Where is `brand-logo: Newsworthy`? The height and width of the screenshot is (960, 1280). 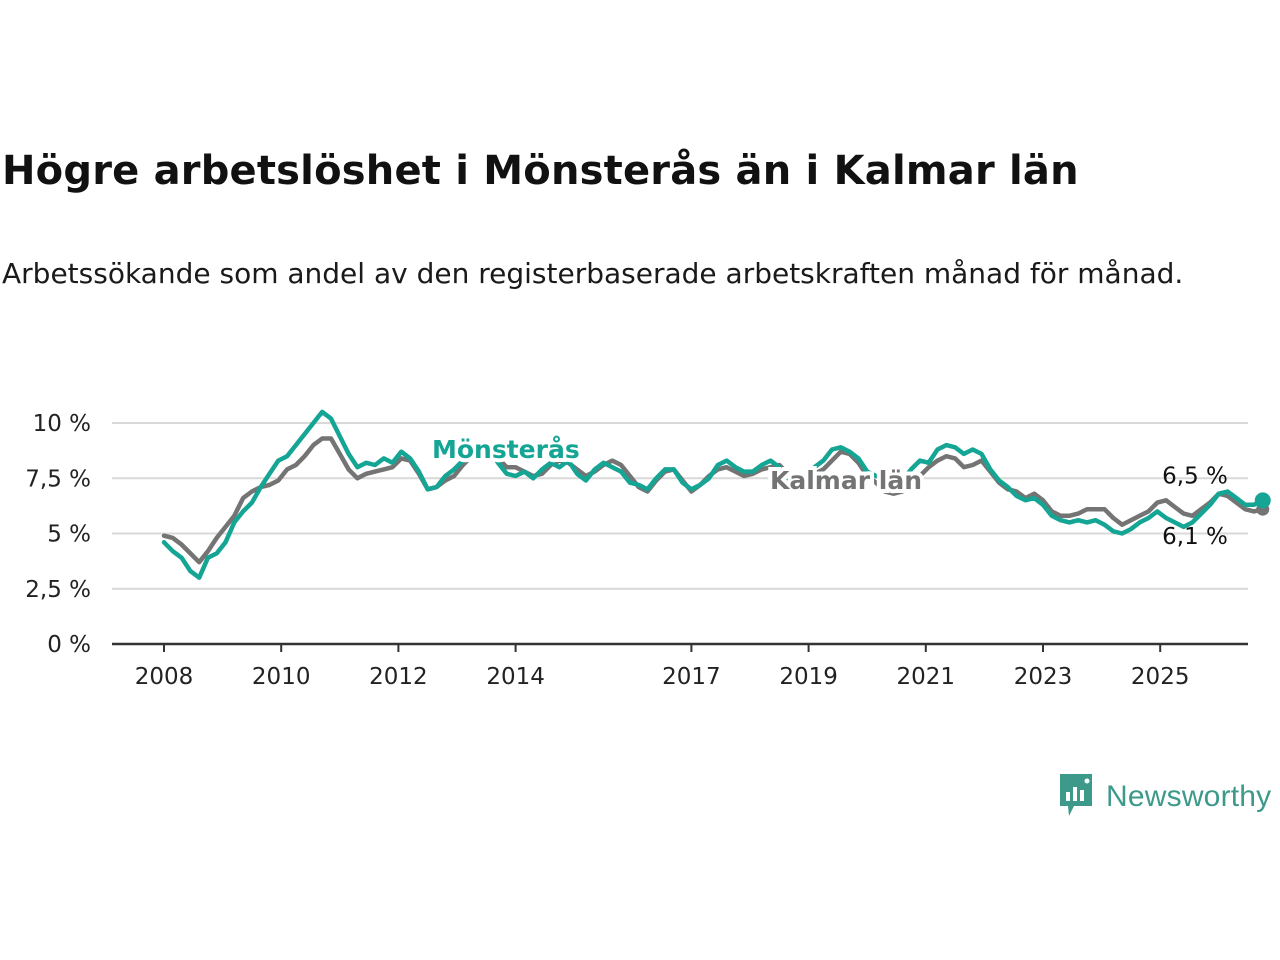 brand-logo: Newsworthy is located at coordinates (1164, 797).